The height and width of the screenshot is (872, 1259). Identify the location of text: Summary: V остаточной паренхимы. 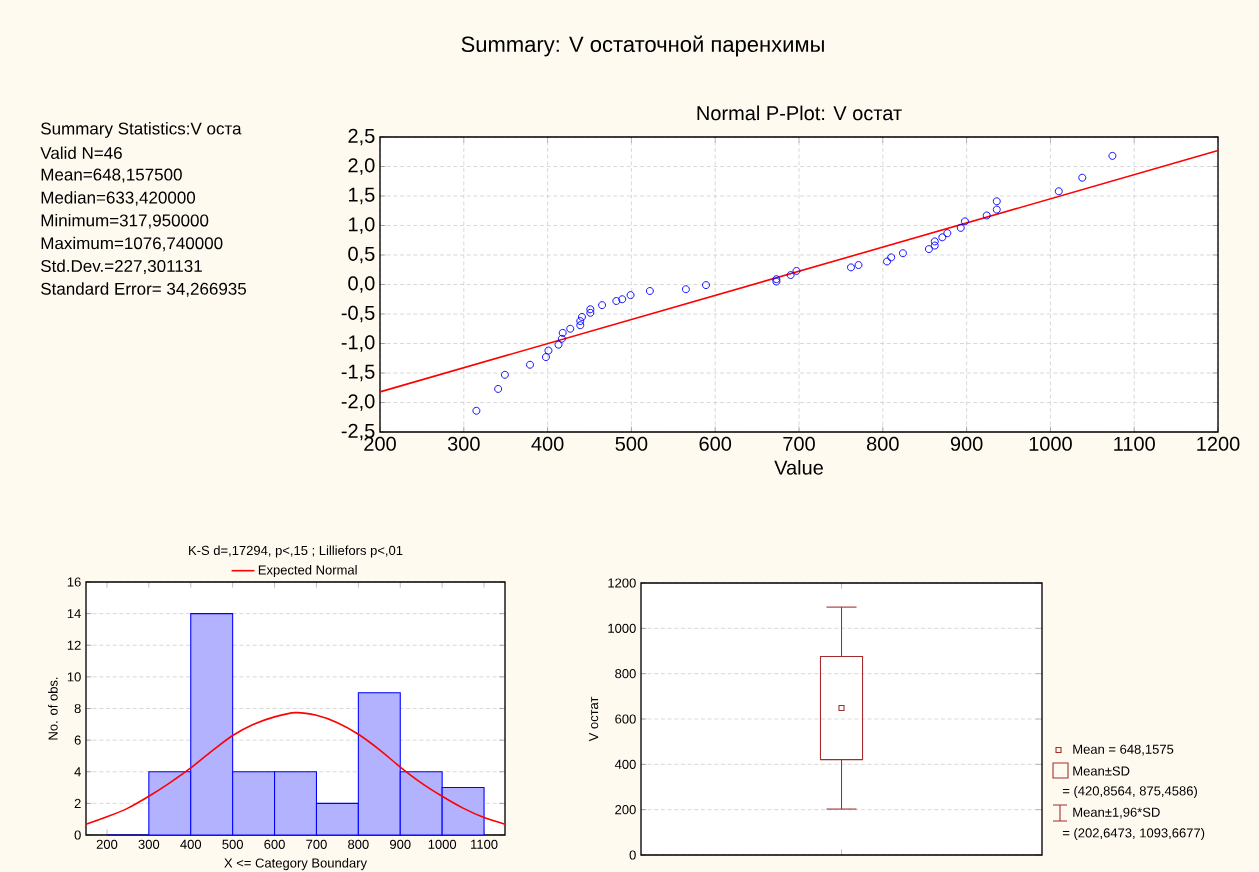
(642, 46).